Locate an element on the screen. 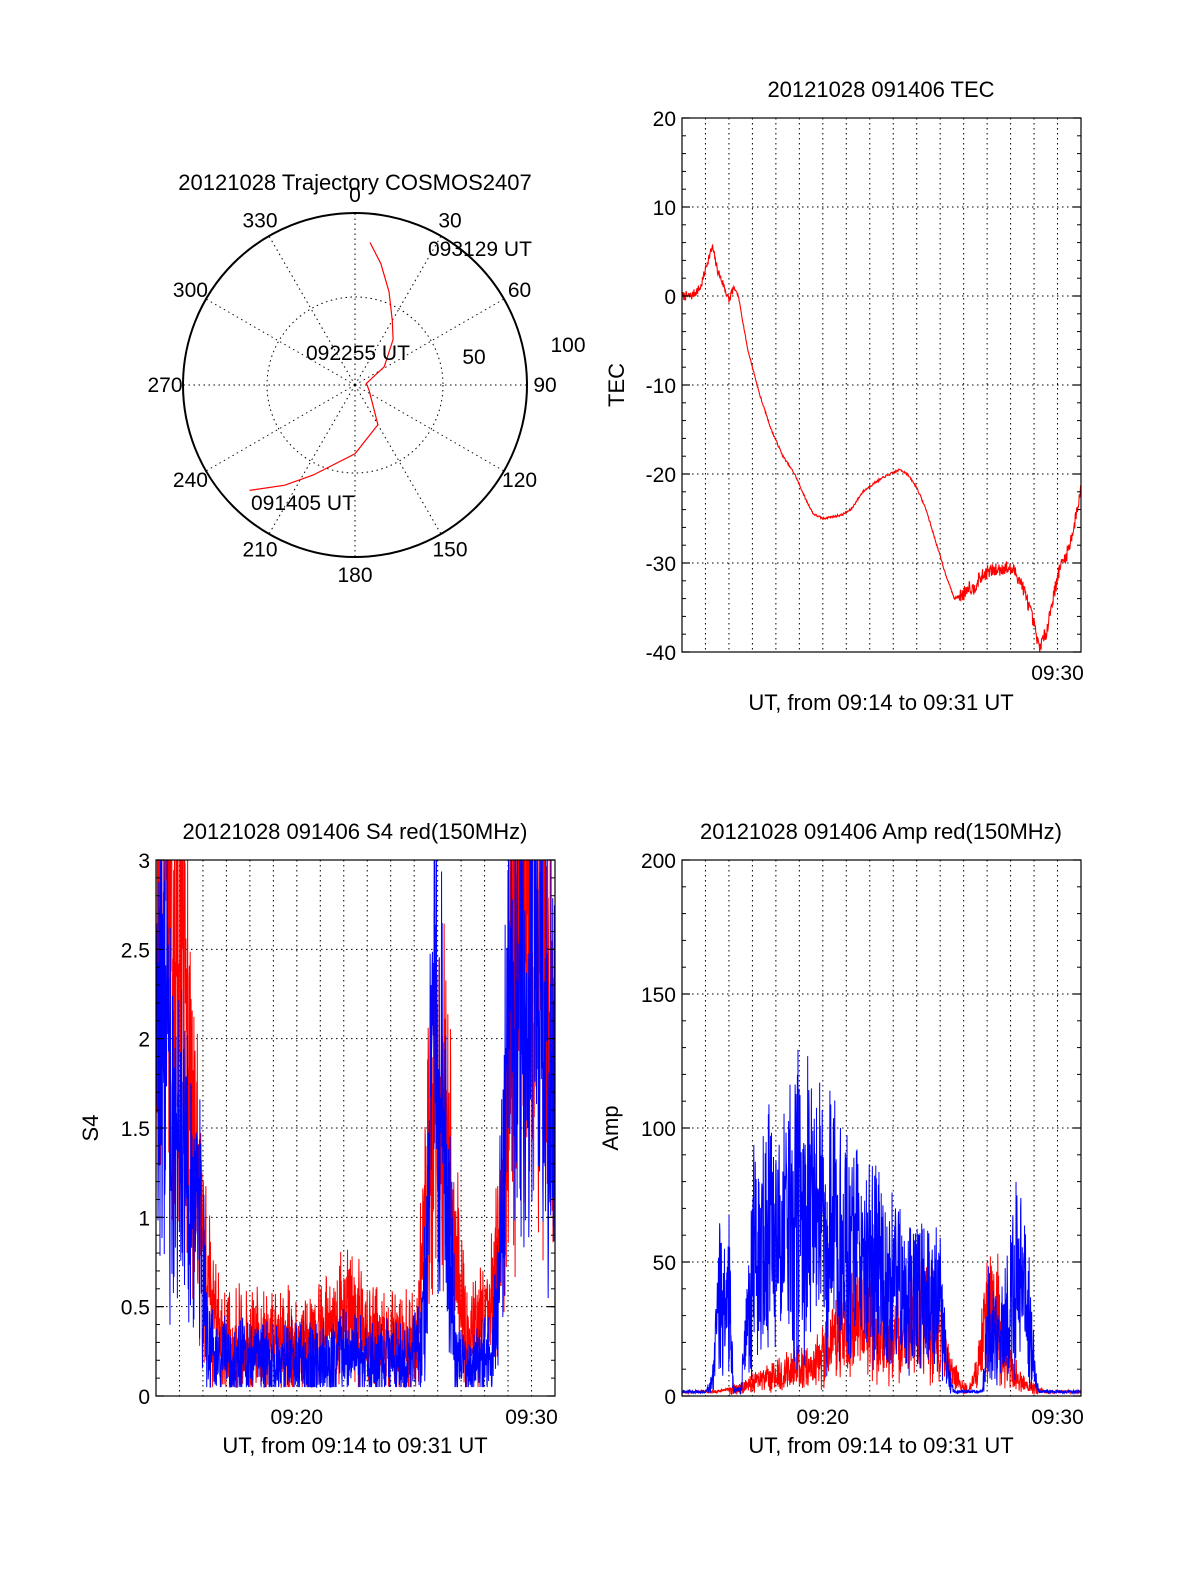 The height and width of the screenshot is (1575, 1200). amp-x-axis-label: UT, from 09:14 to 09:31 UT is located at coordinates (880, 1445).